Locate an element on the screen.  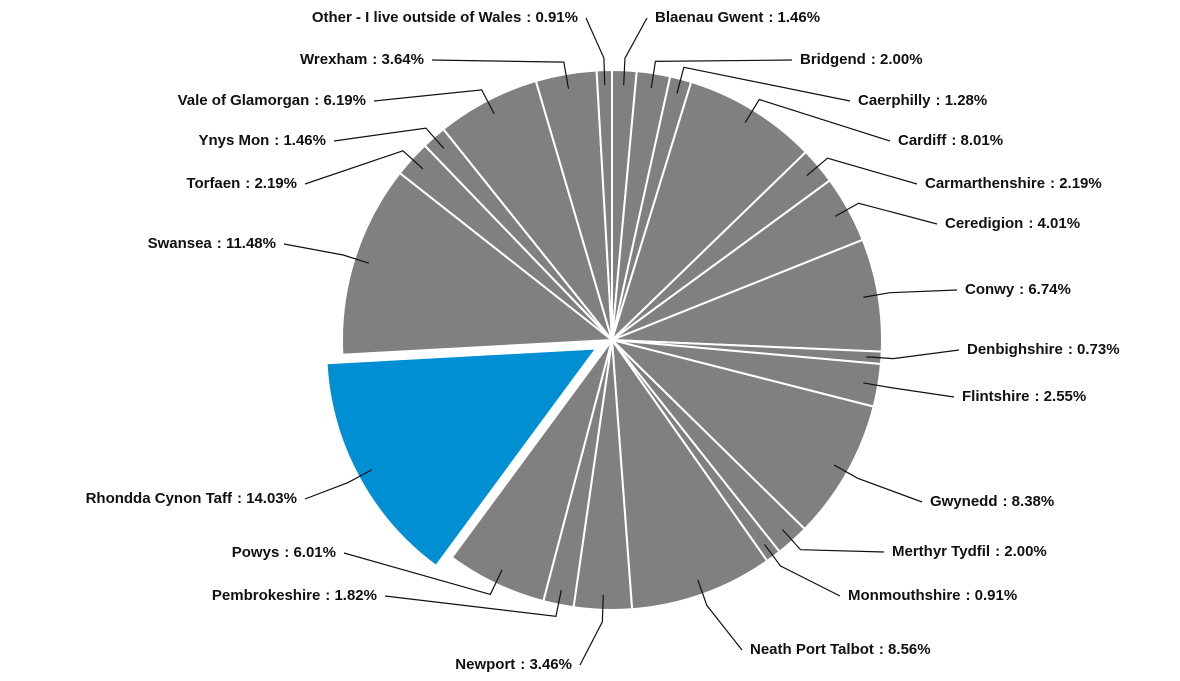
slice-label: Powys: 6.01% is located at coordinates (284, 552).